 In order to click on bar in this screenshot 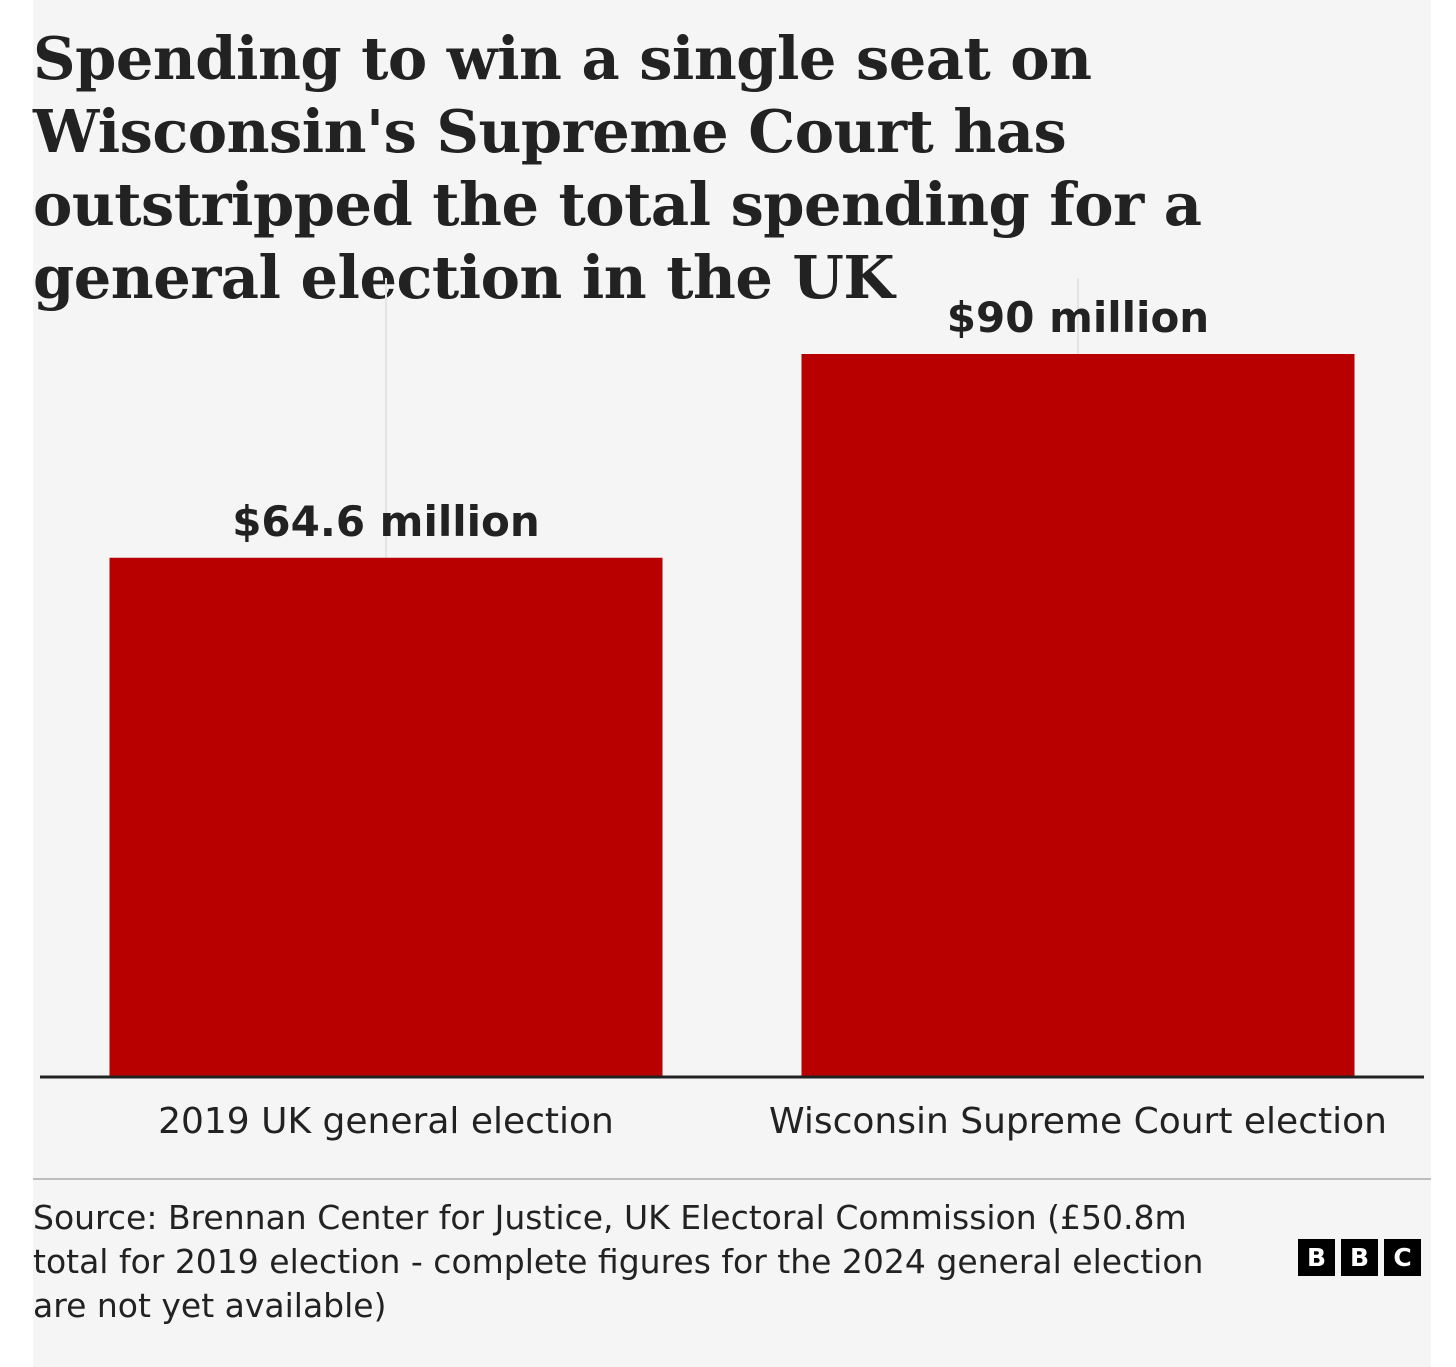, I will do `click(386, 816)`.